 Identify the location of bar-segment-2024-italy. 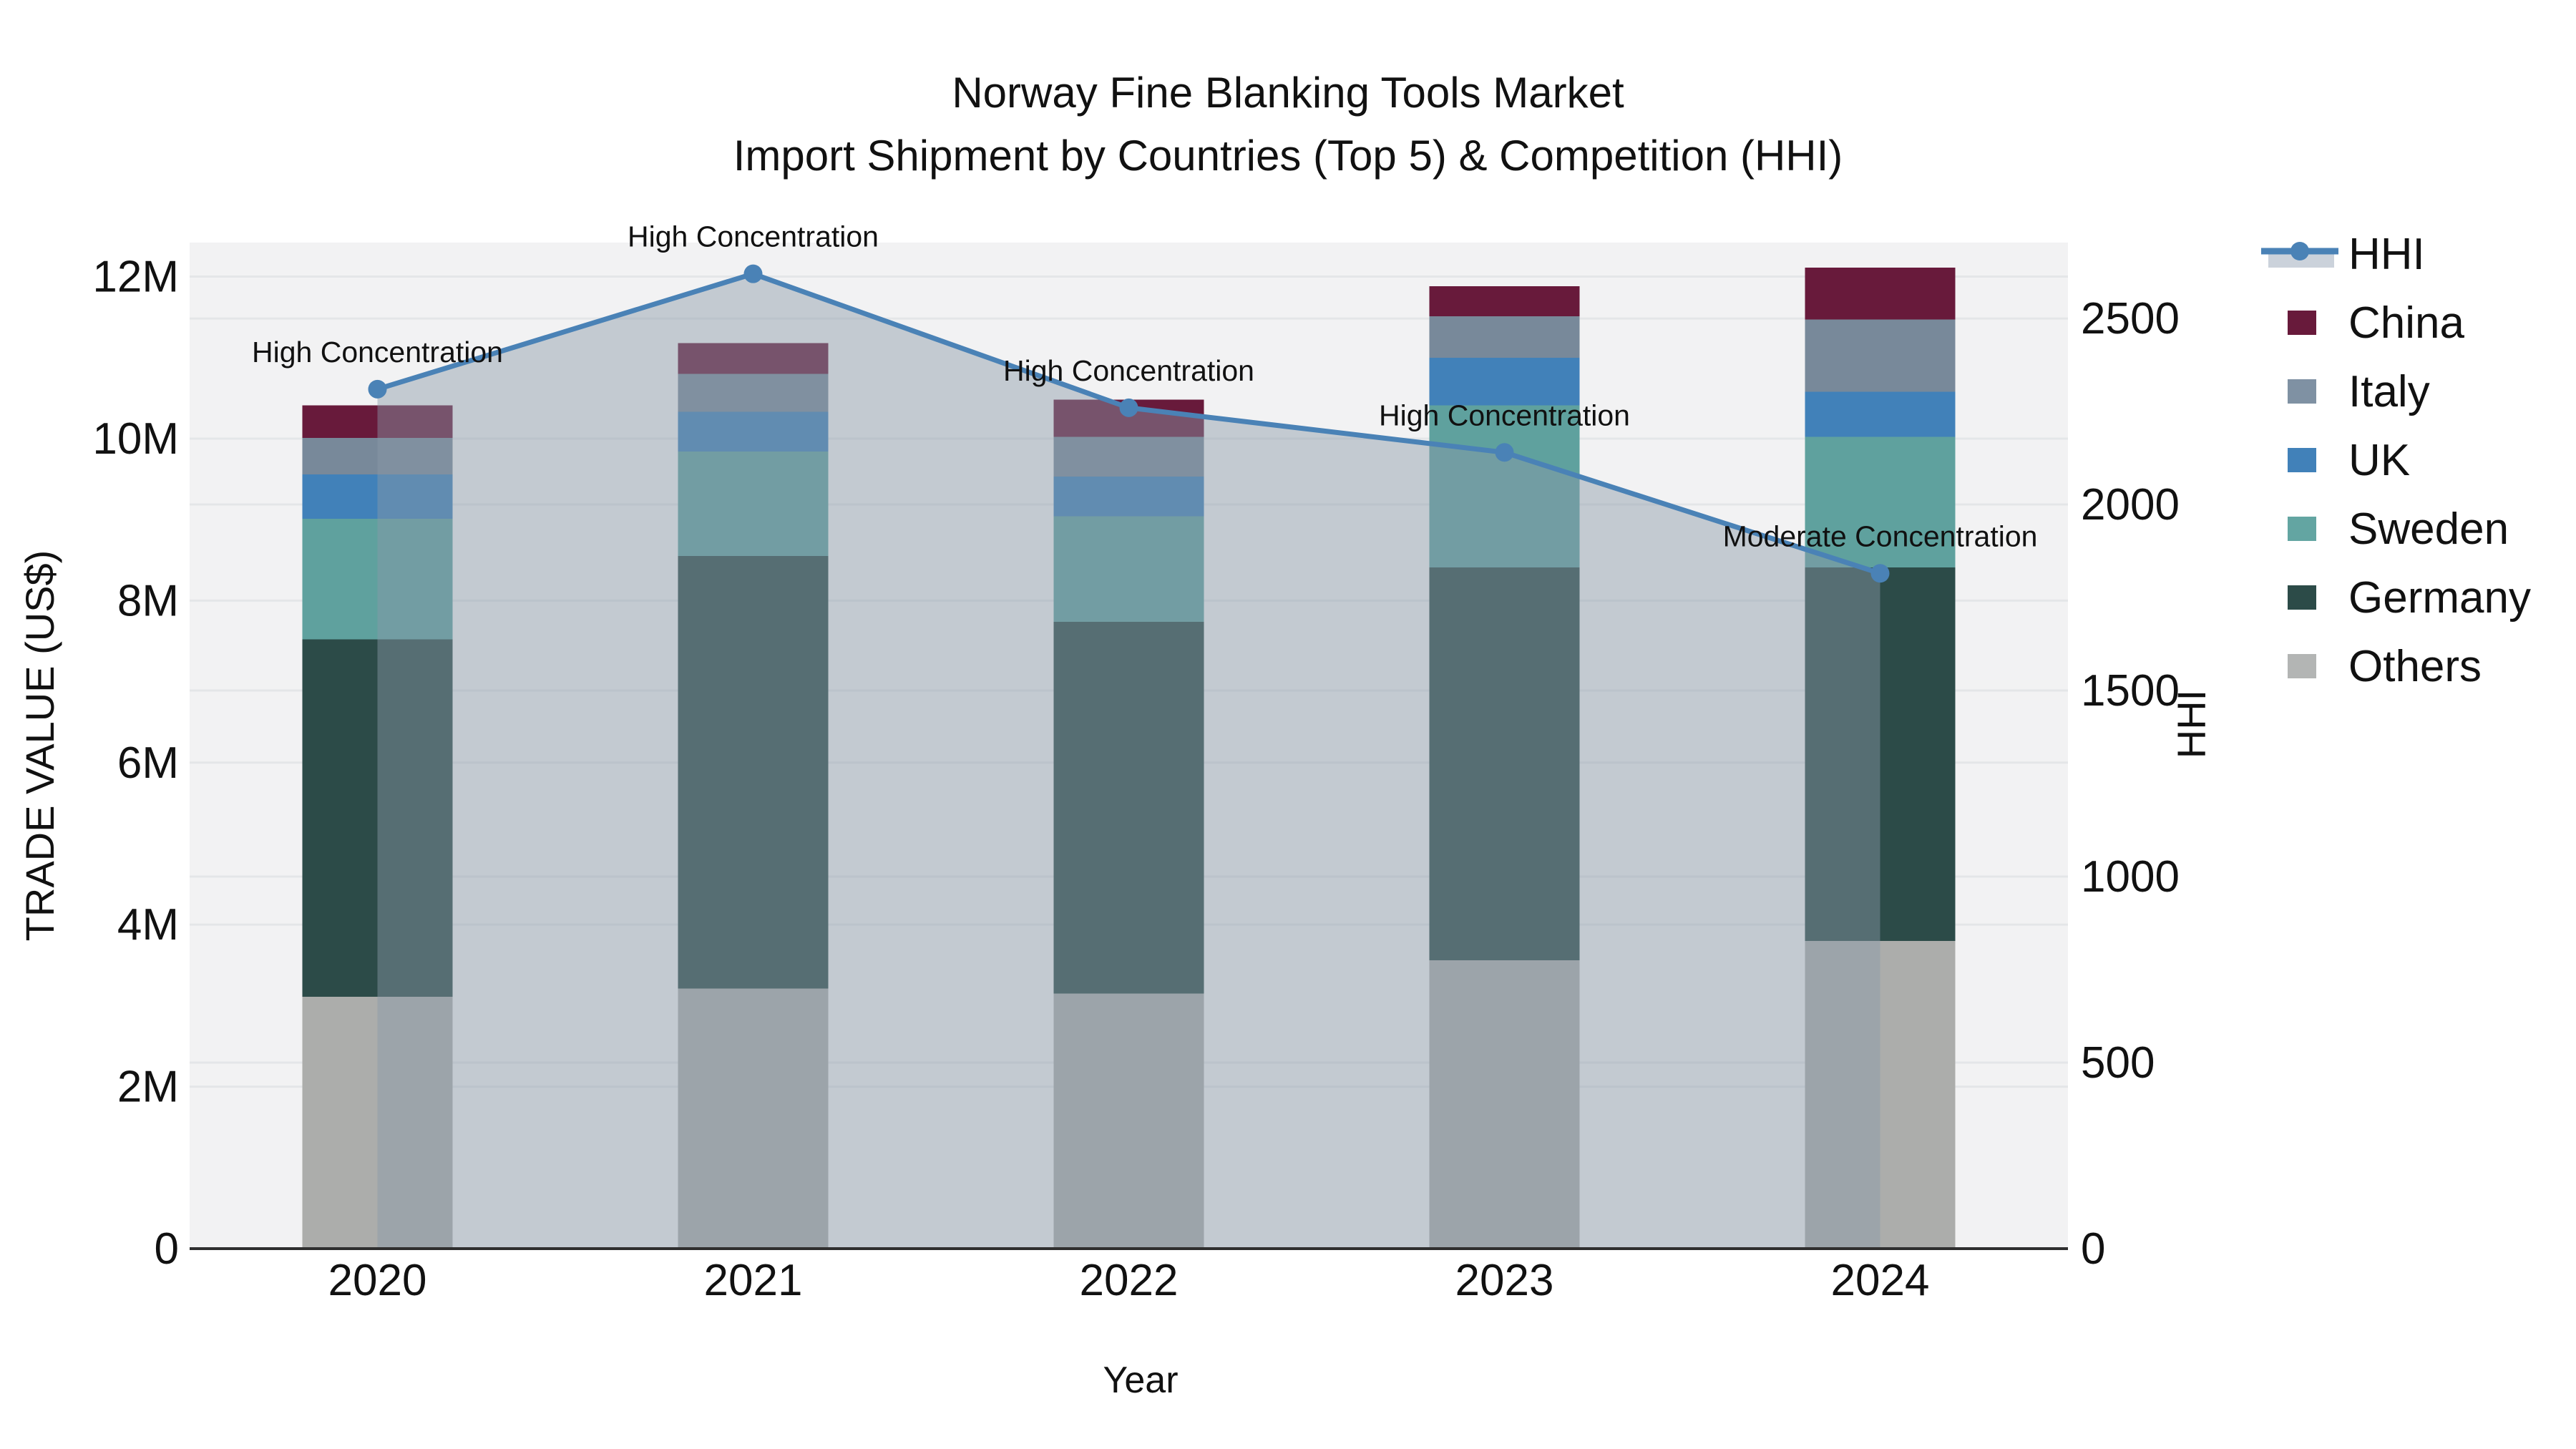
(1881, 355).